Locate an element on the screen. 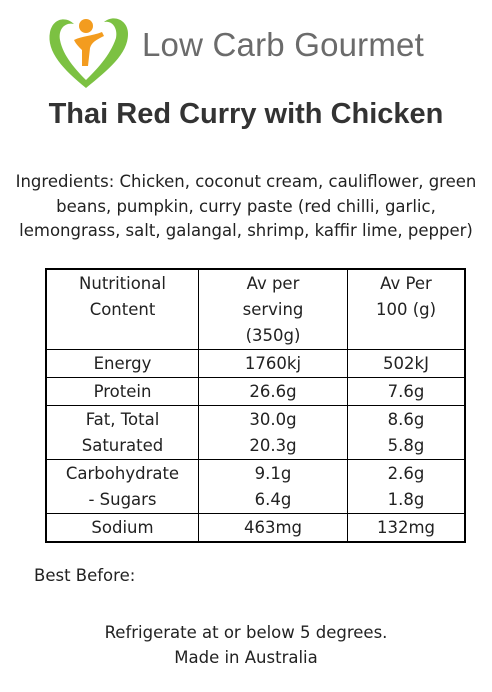 The height and width of the screenshot is (692, 492). cell-line: 1.8g is located at coordinates (406, 499).